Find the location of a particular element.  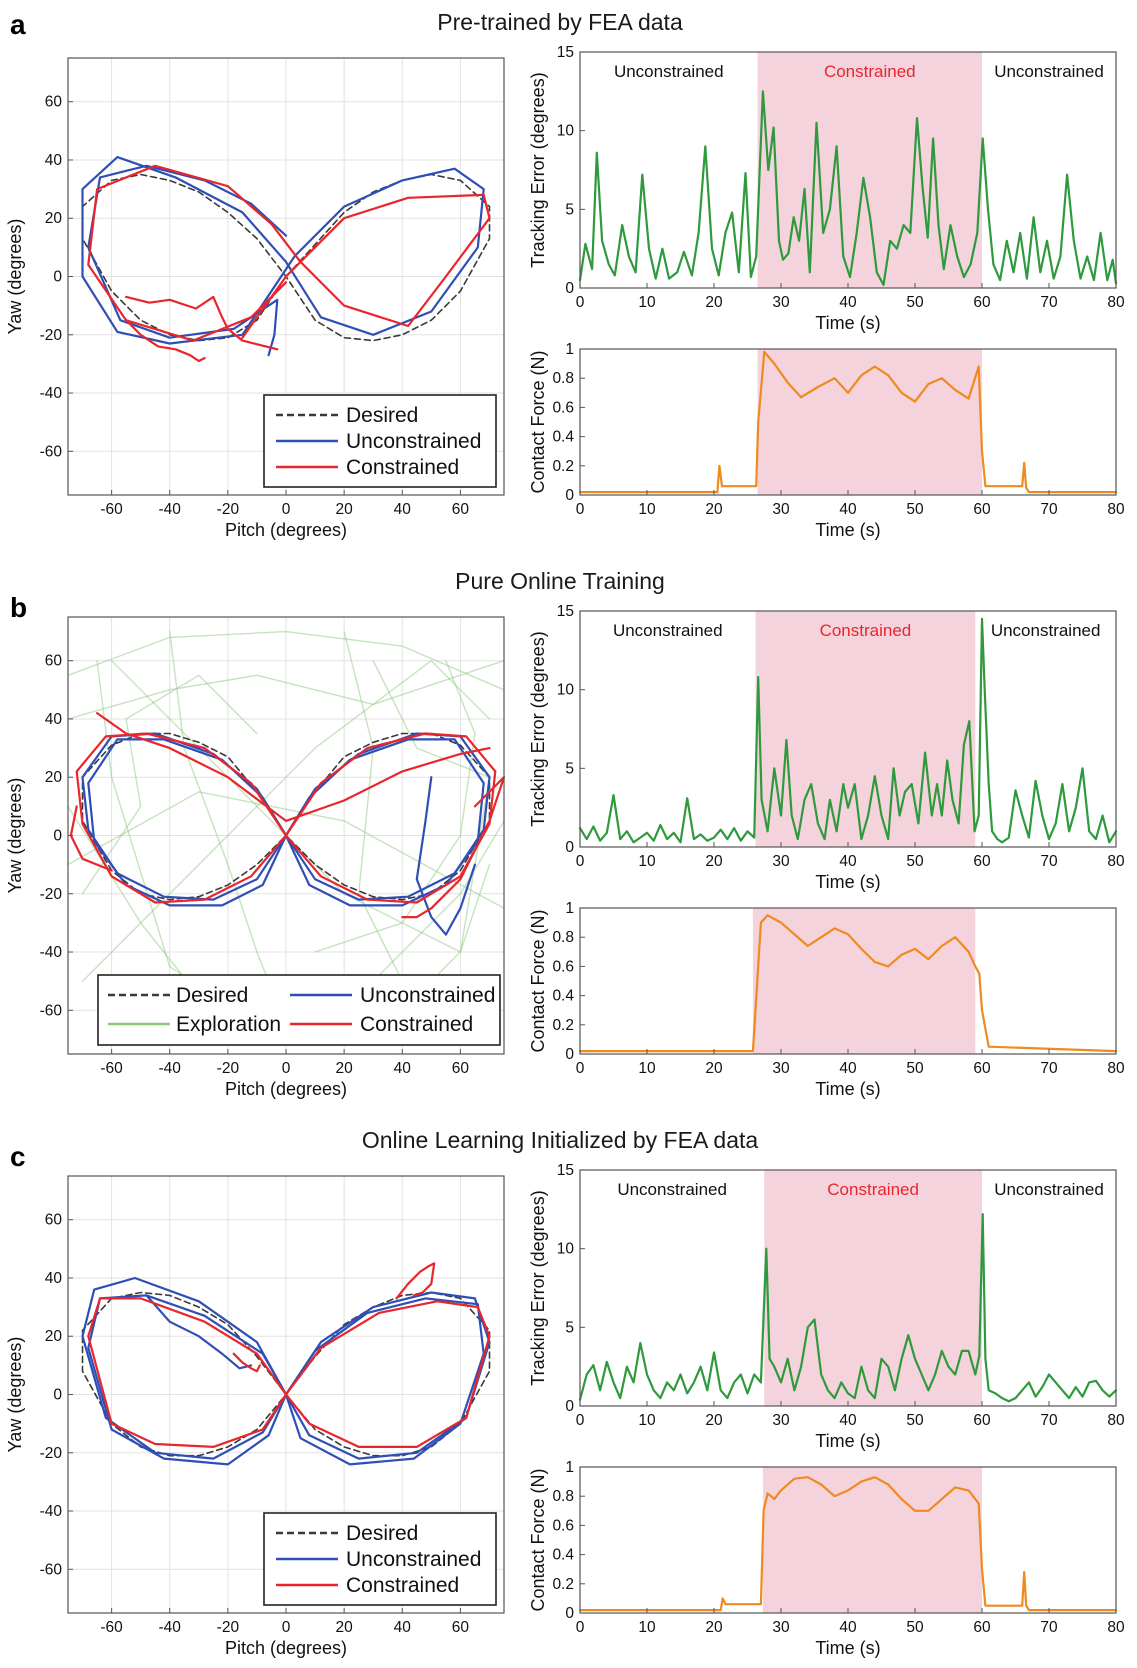

panel-title-a: Pre-trained by FEA data is located at coordinates (560, 22).